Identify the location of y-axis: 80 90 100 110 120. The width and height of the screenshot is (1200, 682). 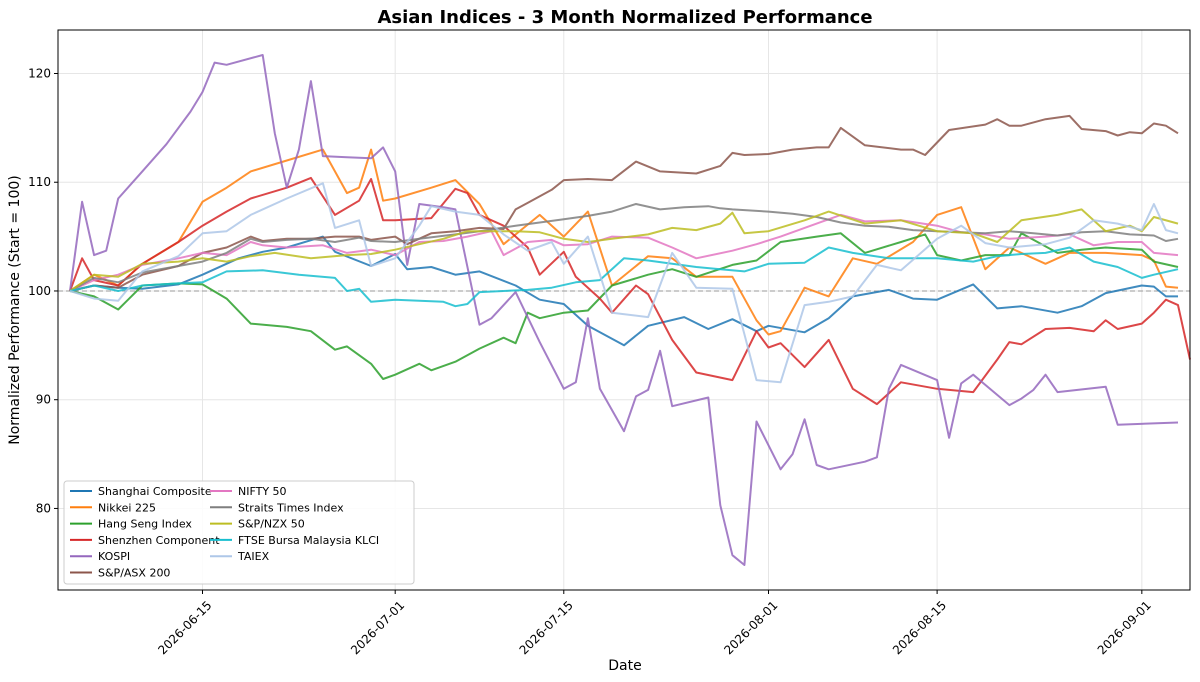
(43, 290).